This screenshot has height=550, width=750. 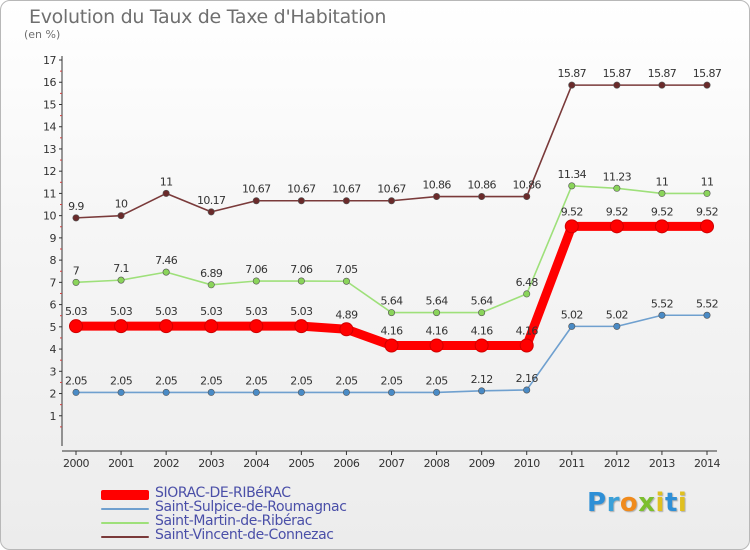 I want to click on x-tick-label: 2006, so click(x=346, y=463).